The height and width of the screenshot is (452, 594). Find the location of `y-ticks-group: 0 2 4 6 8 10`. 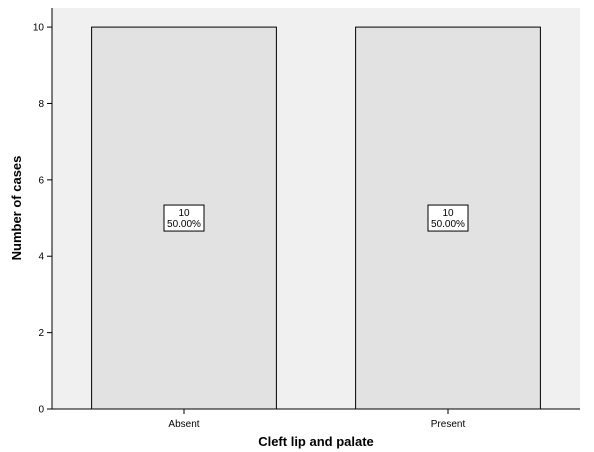

y-ticks-group: 0 2 4 6 8 10 is located at coordinates (42, 219).